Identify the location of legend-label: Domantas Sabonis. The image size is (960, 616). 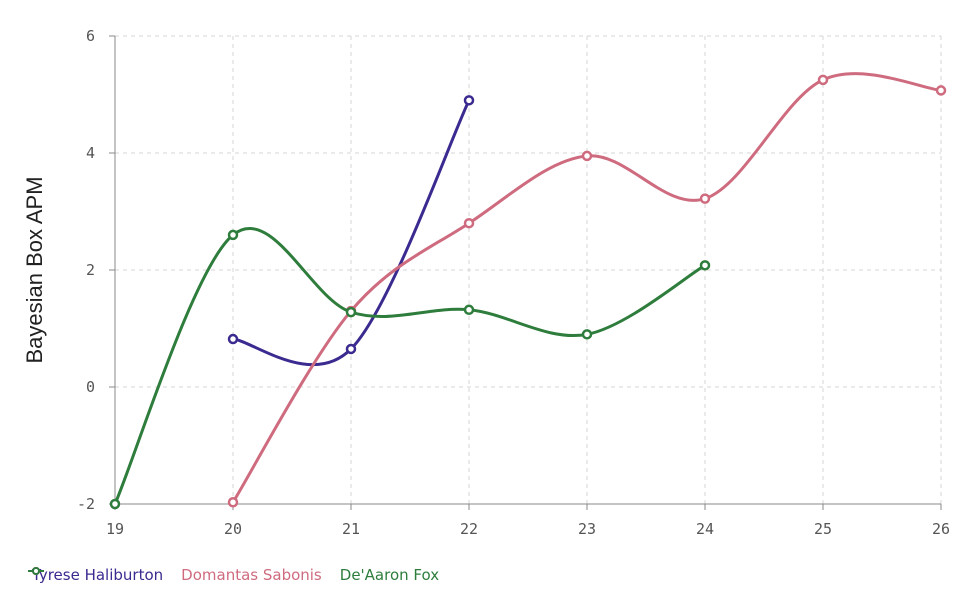
(251, 575).